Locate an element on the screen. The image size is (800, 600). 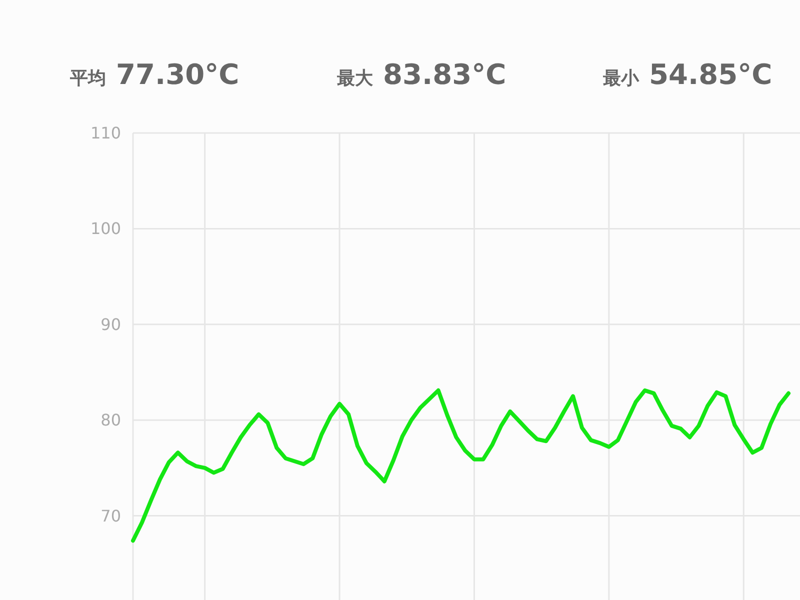
y-tick-label: 100 is located at coordinates (105, 228).